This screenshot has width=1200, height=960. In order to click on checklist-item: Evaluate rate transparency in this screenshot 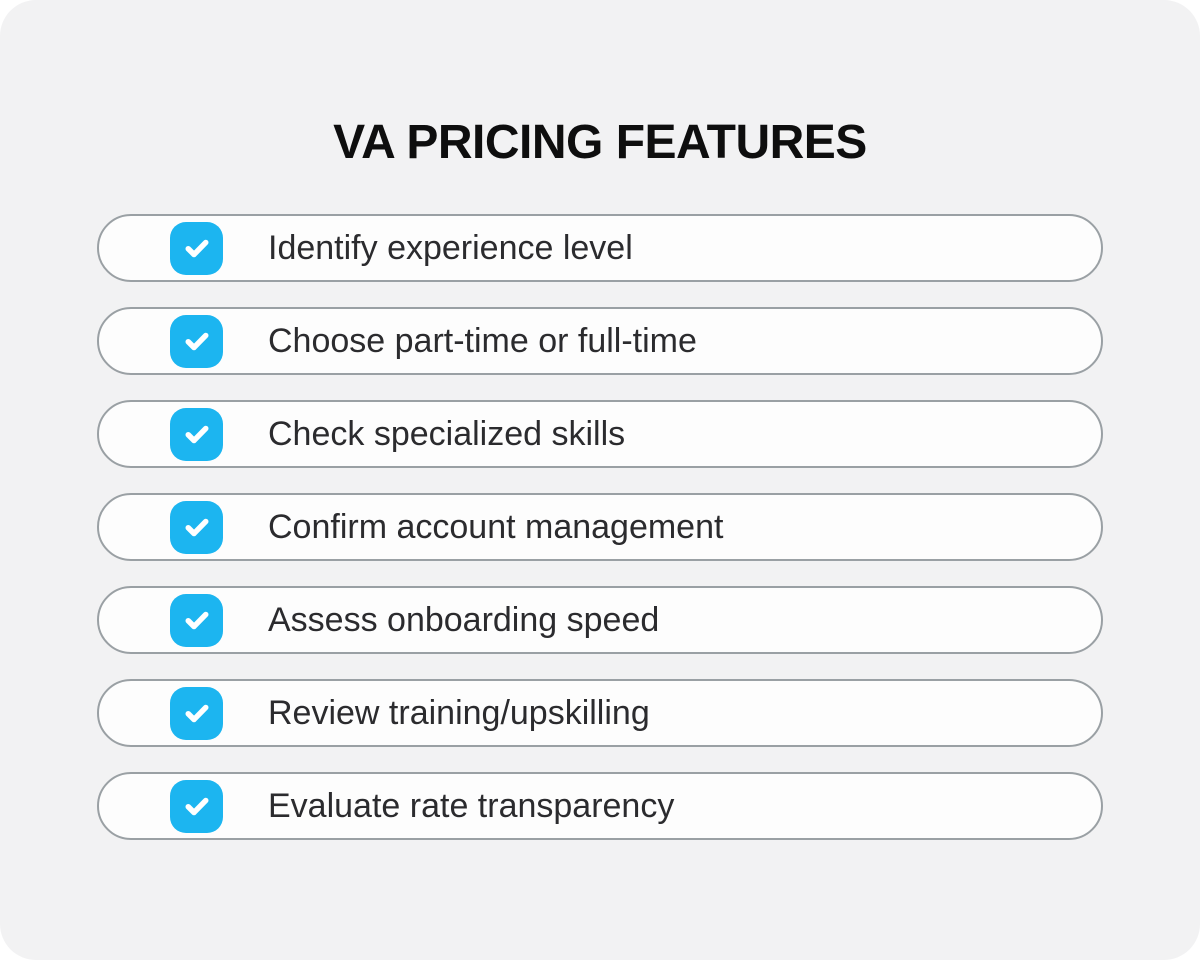, I will do `click(600, 806)`.